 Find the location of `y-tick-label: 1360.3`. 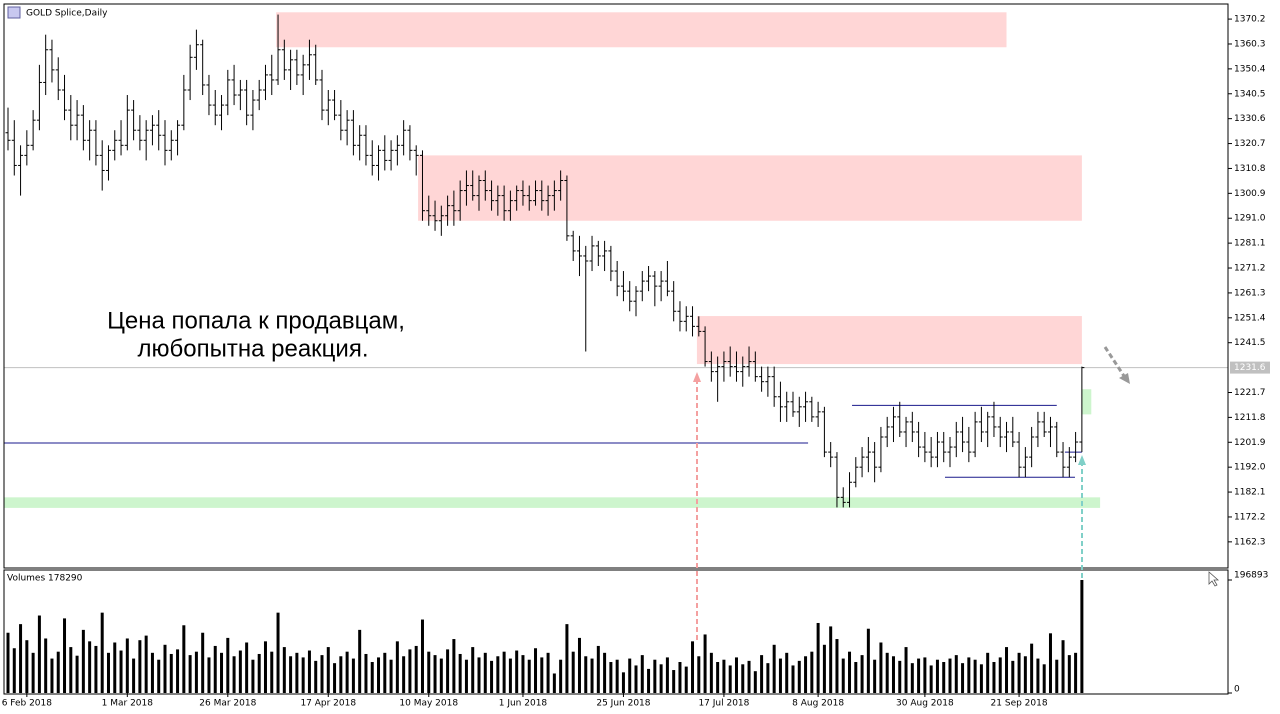

y-tick-label: 1360.3 is located at coordinates (1250, 44).